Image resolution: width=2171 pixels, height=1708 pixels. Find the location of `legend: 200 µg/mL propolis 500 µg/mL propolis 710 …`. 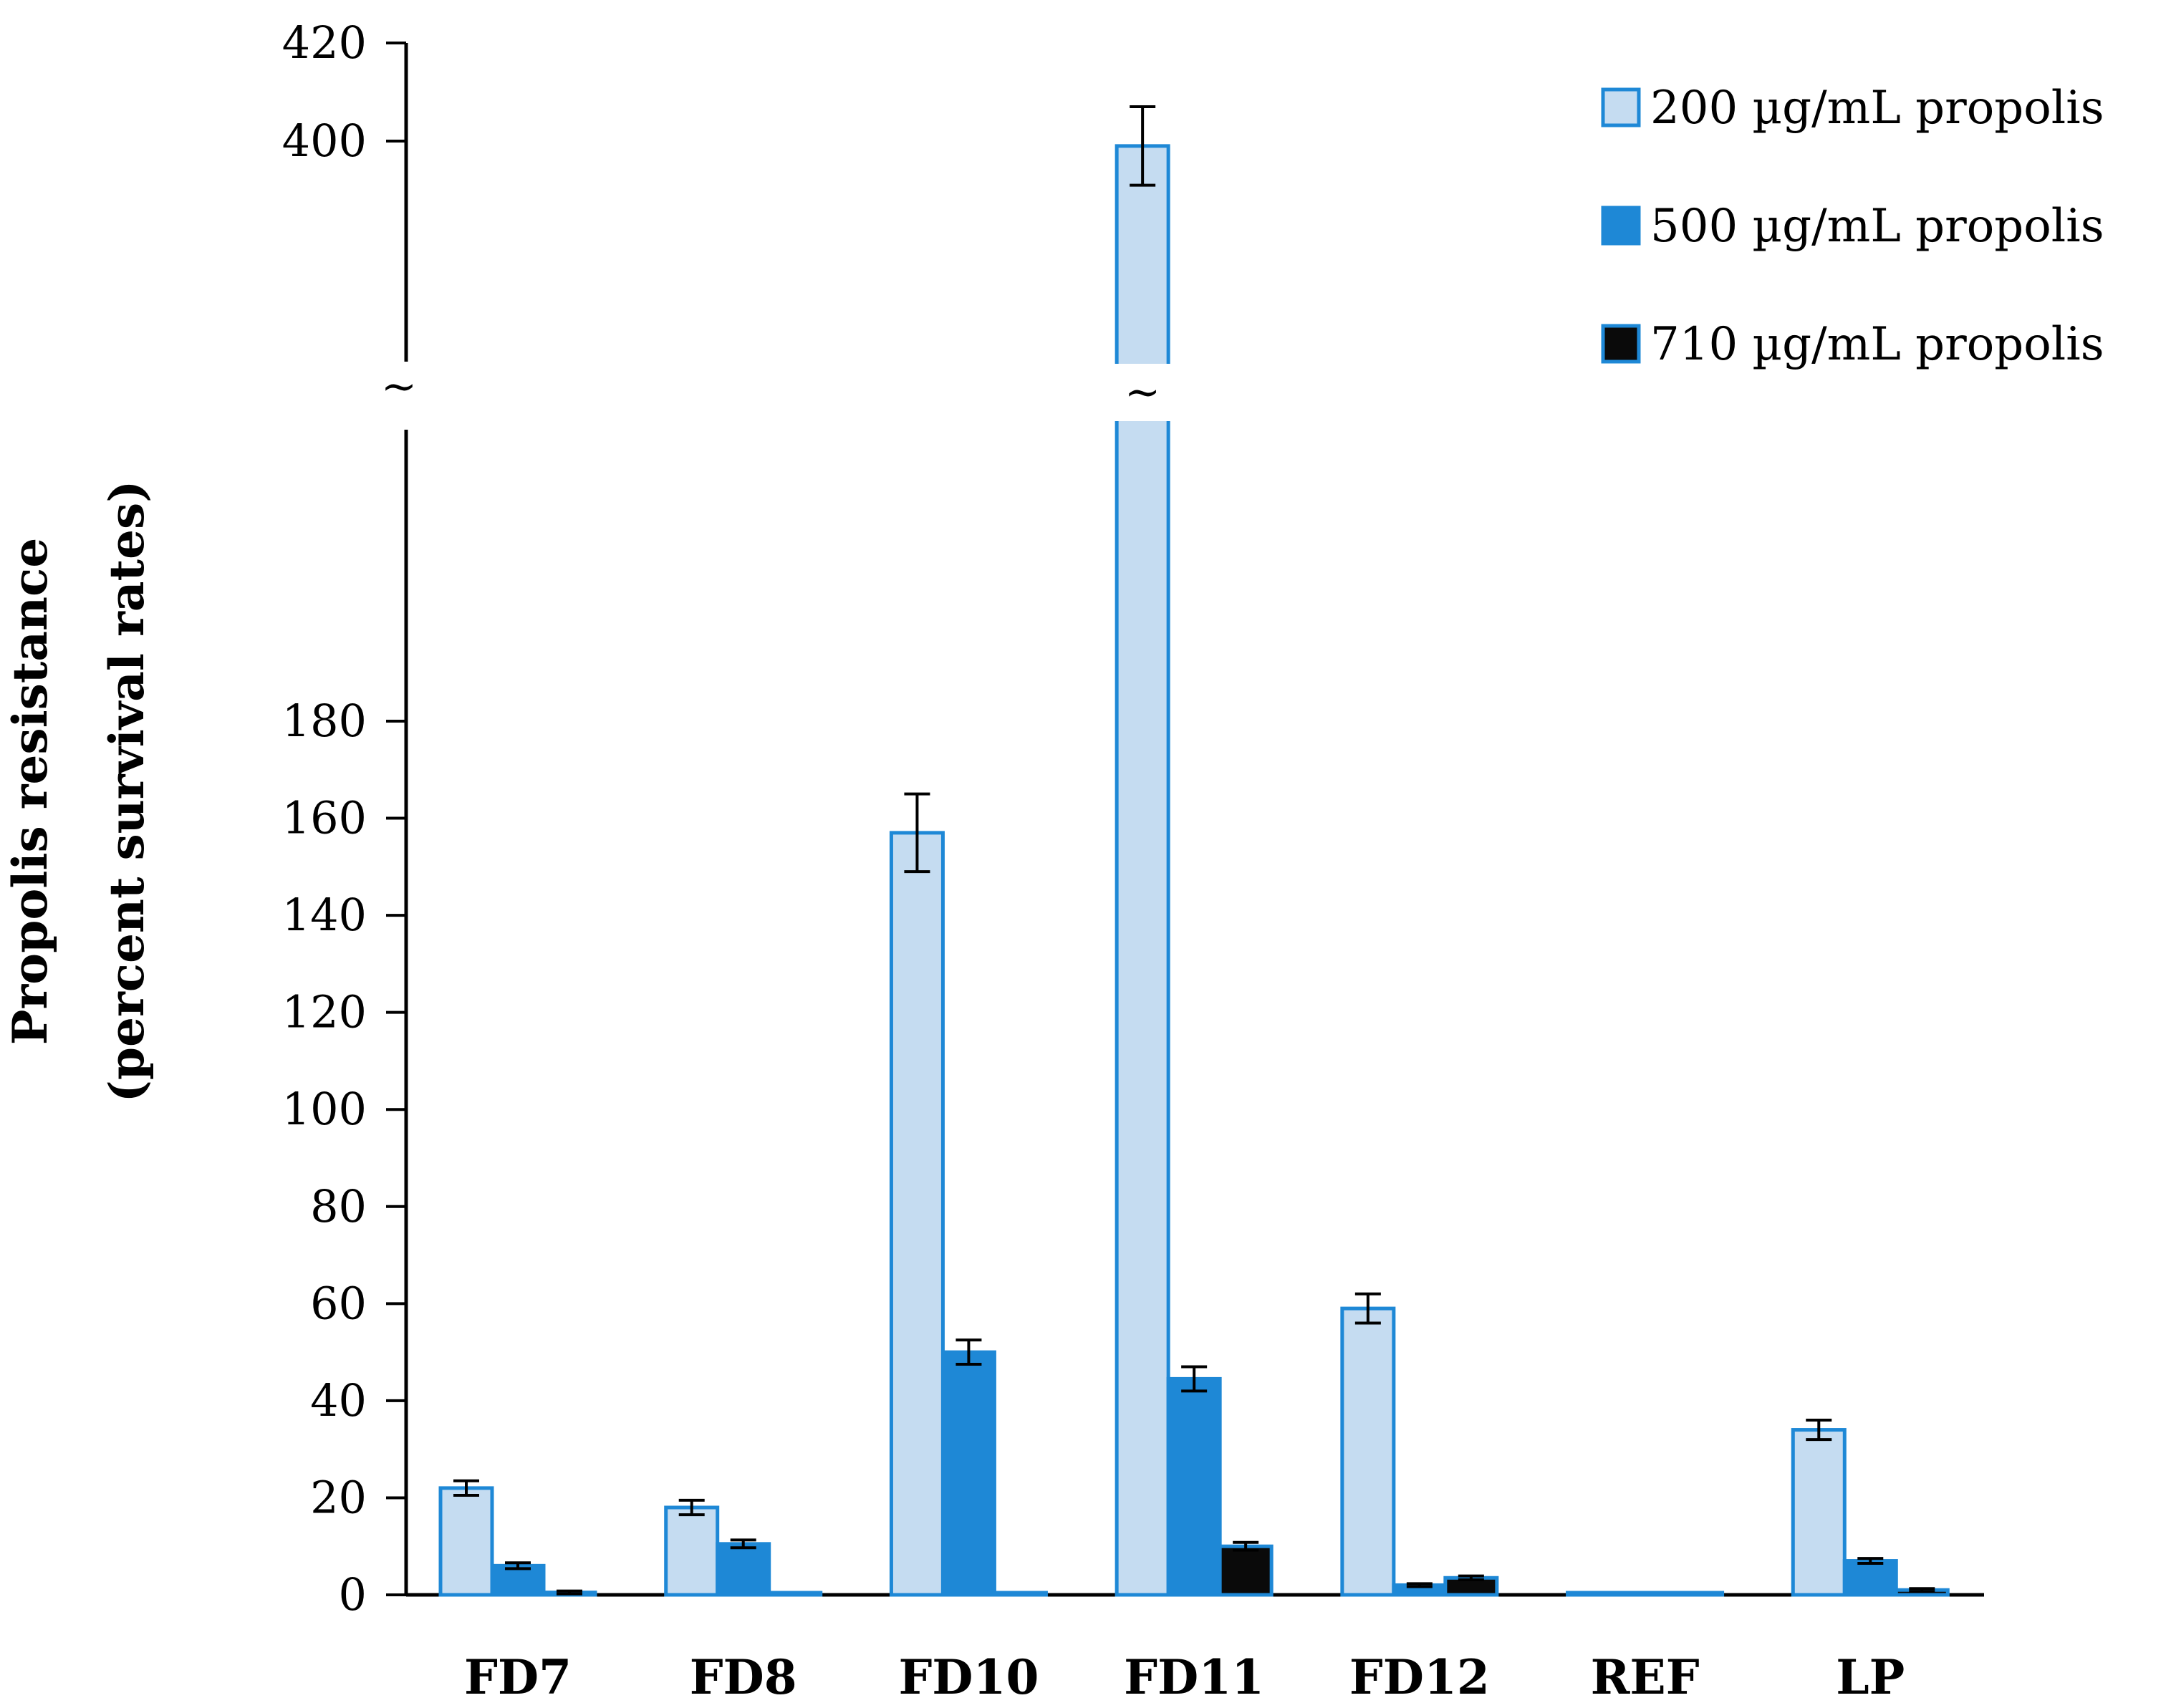

legend: 200 µg/mL propolis 500 µg/mL propolis 710 … is located at coordinates (1852, 226).